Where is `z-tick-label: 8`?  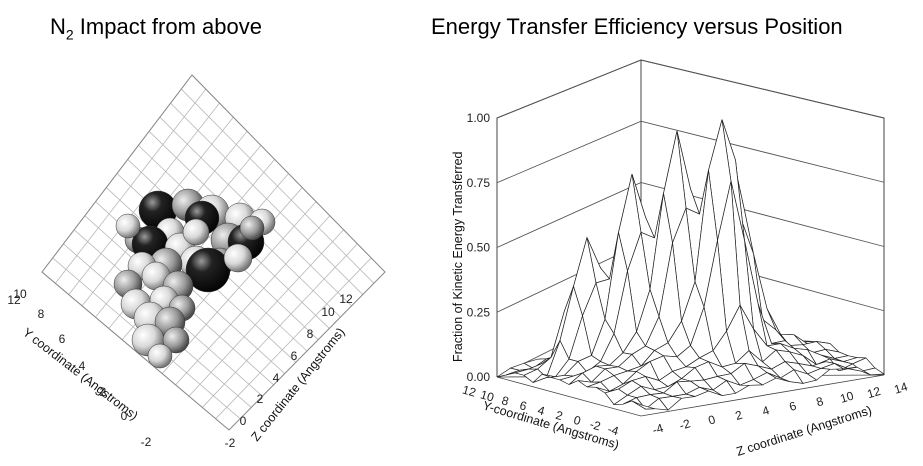
z-tick-label: 8 is located at coordinates (310, 334).